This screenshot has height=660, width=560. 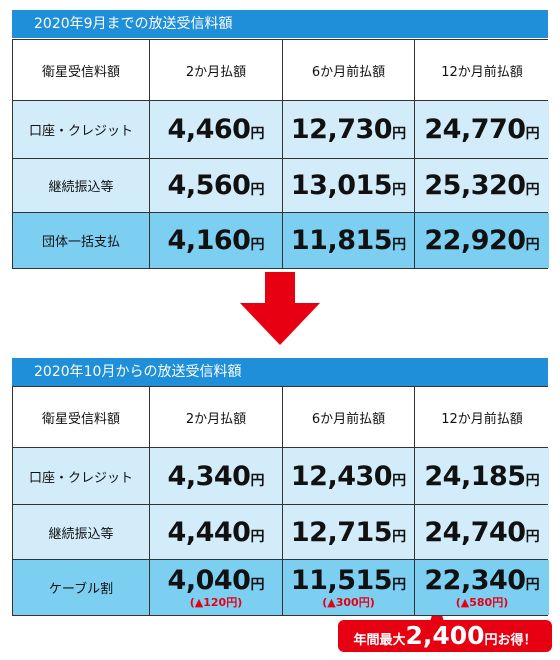 I want to click on table-title: 2020年10月からの放送受信料額, so click(x=280, y=372).